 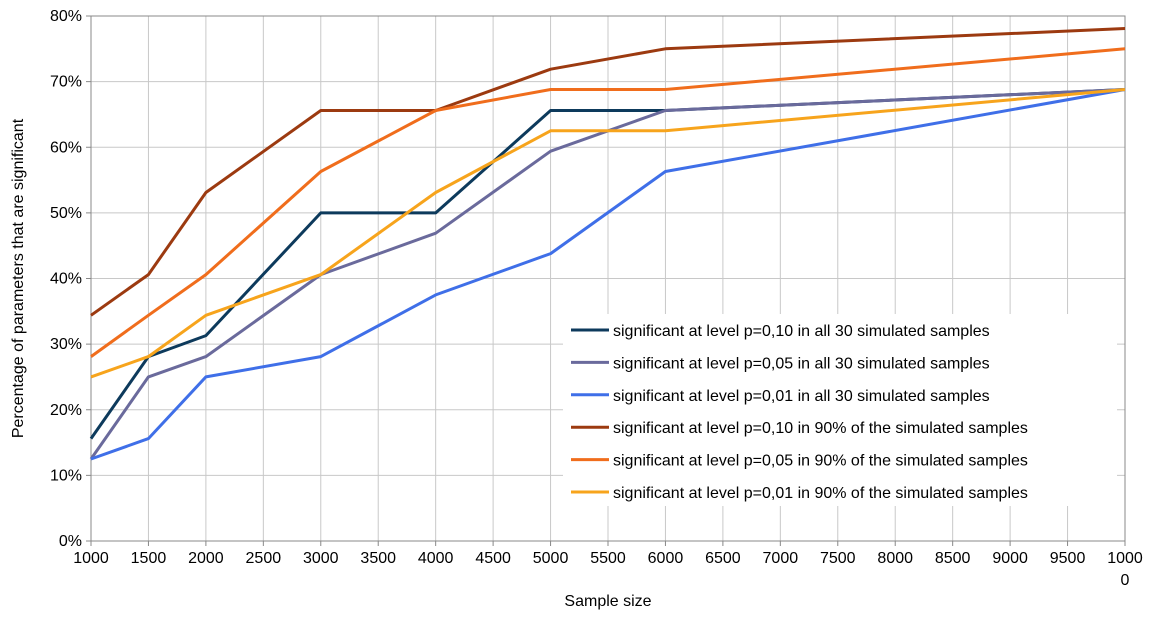 What do you see at coordinates (66, 410) in the screenshot?
I see `y-tick-label: 20%` at bounding box center [66, 410].